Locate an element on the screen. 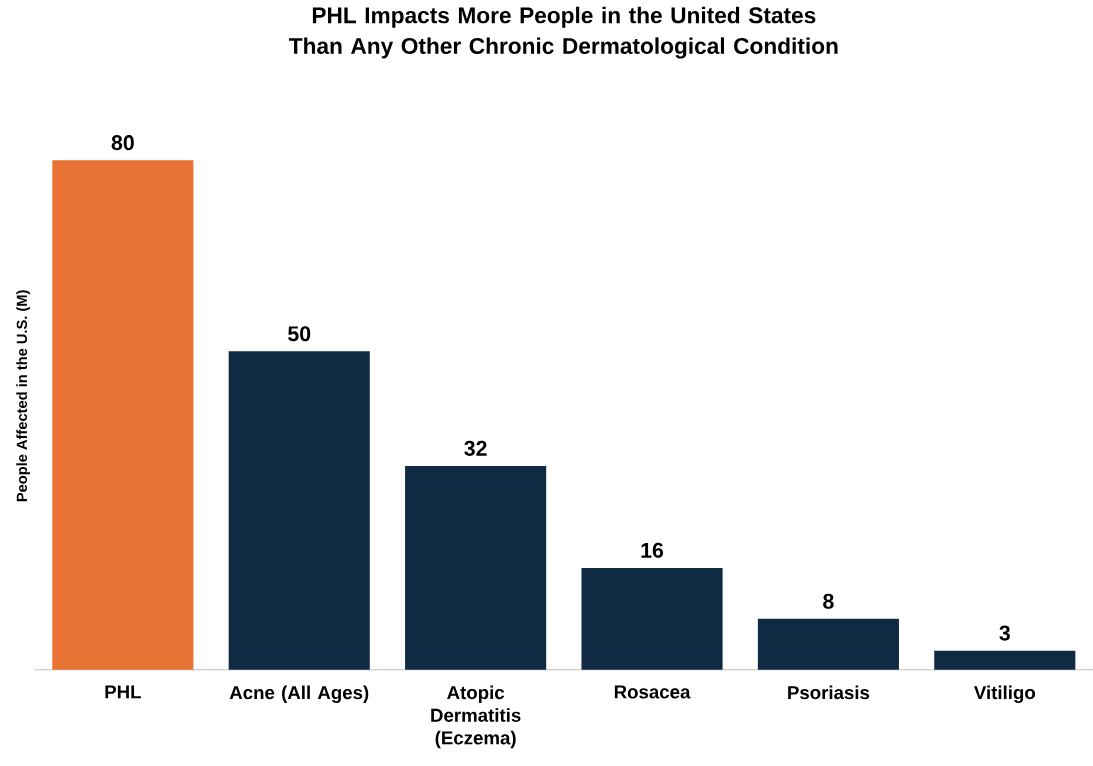  data-label: 32 is located at coordinates (475, 448).